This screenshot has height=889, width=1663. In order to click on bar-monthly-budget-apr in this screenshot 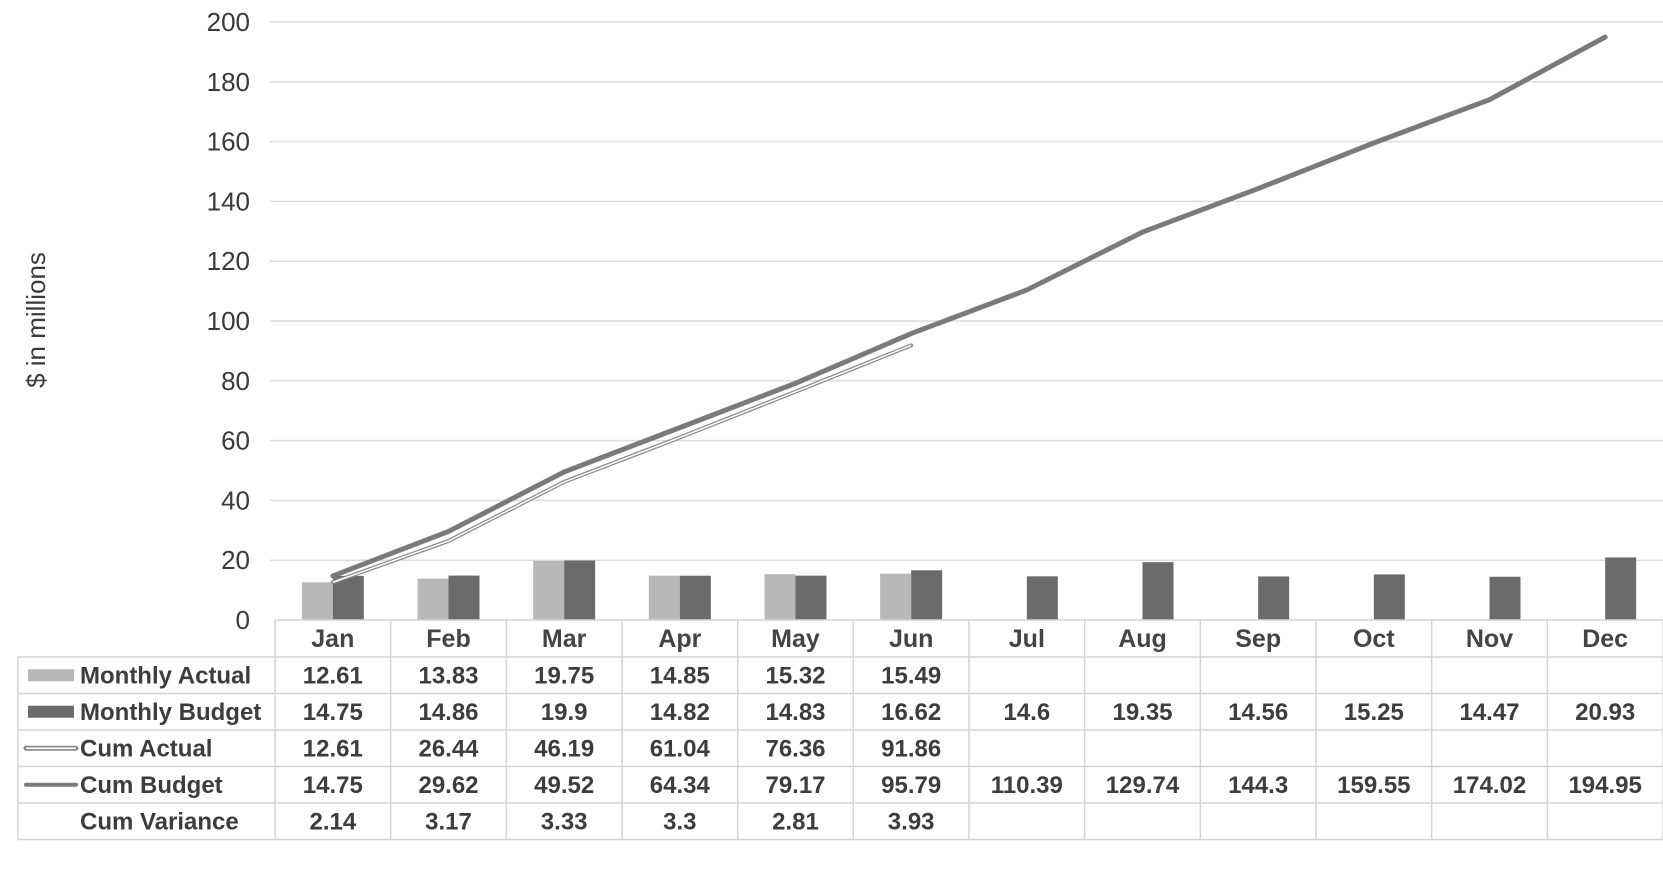, I will do `click(695, 597)`.